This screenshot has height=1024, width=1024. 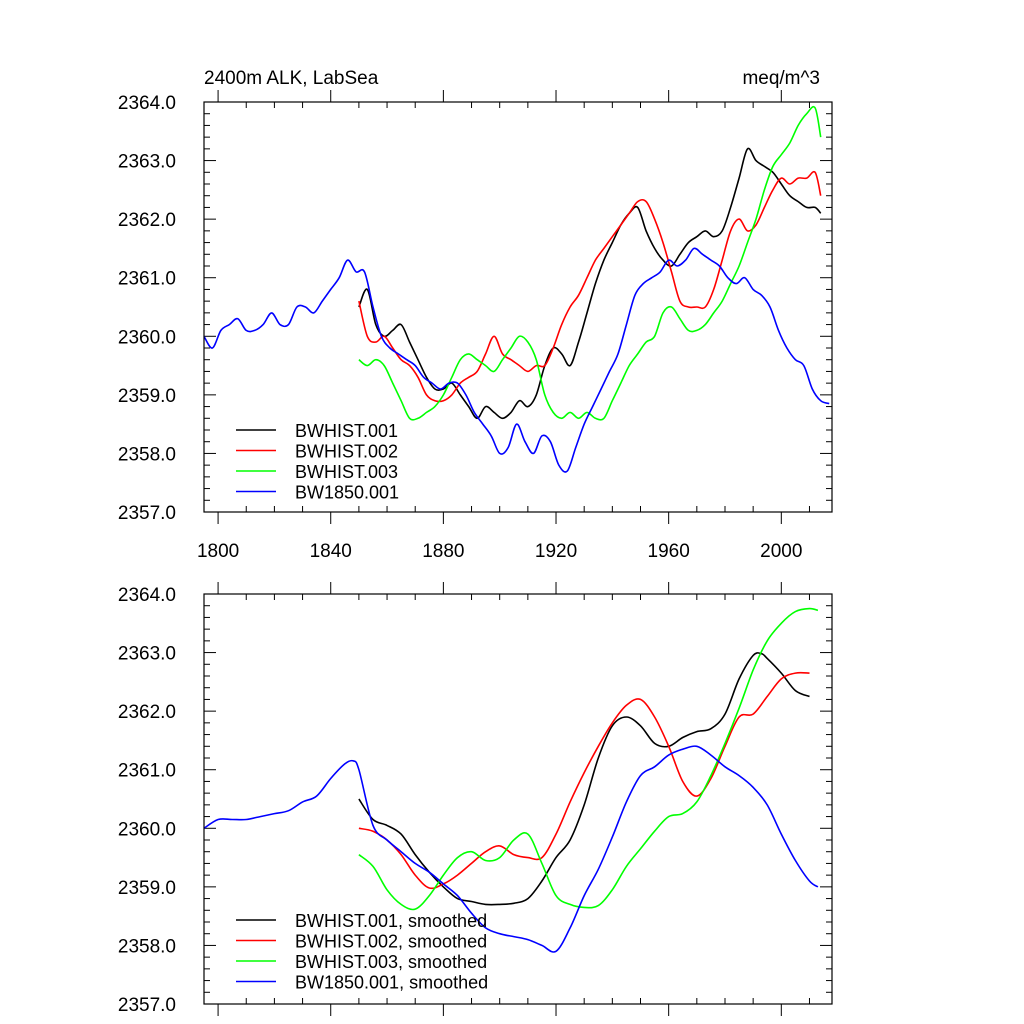 I want to click on legend-label: BW1850.001, smoothed, so click(x=391, y=983).